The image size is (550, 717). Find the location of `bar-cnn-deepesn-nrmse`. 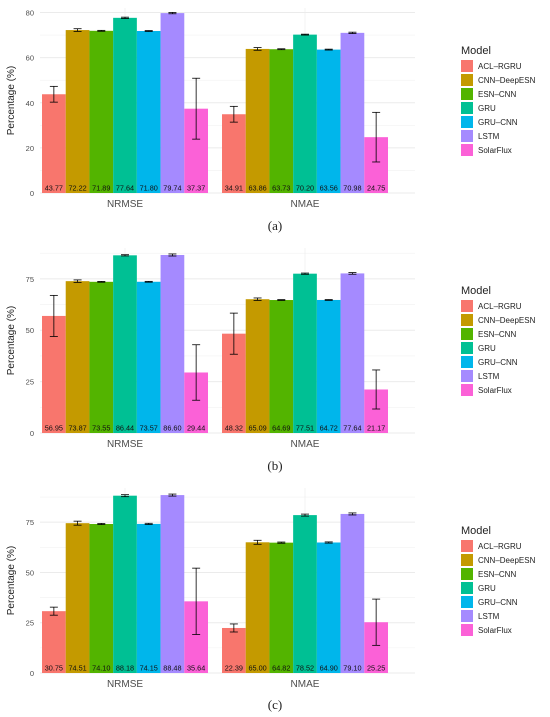

bar-cnn-deepesn-nrmse is located at coordinates (77, 598).